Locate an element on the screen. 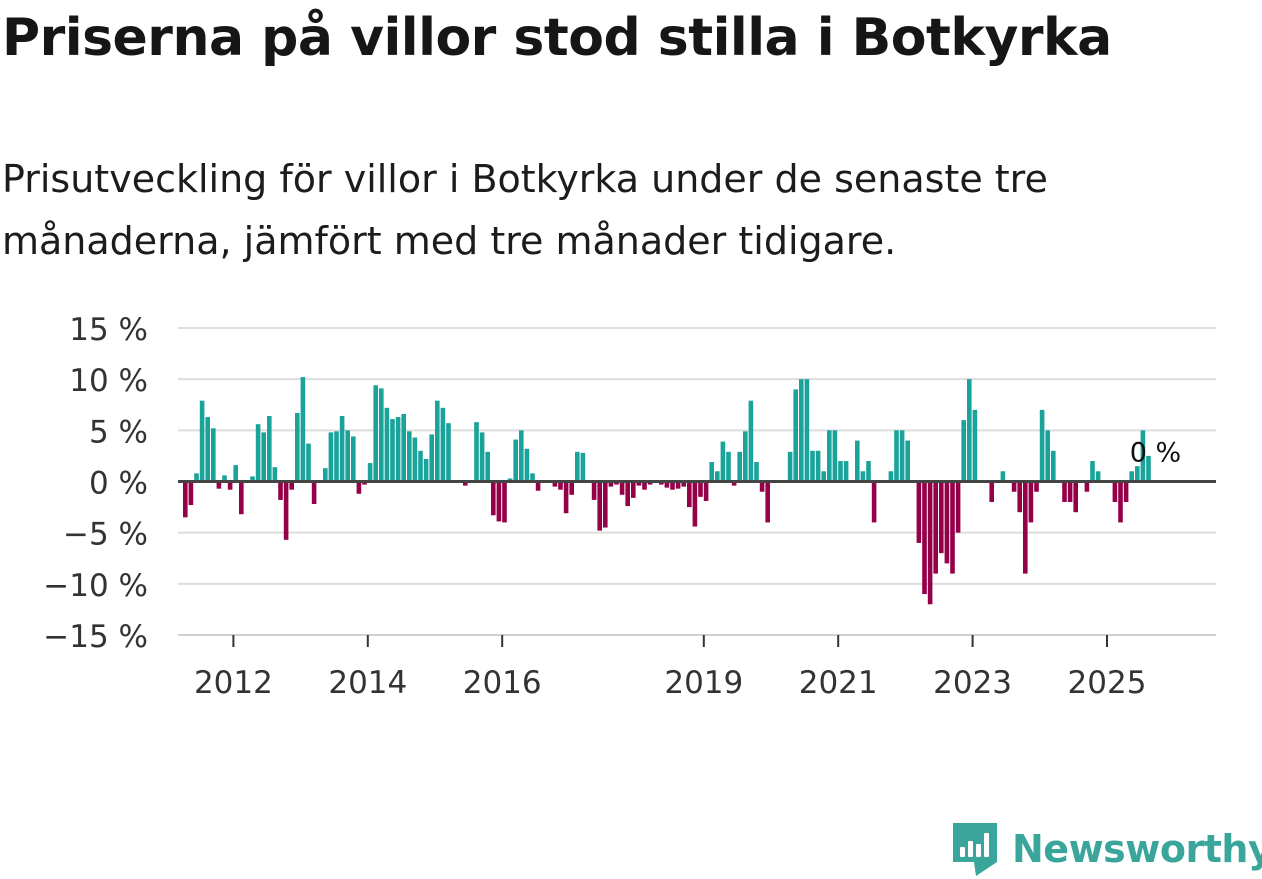  x-tick-label: 2019 is located at coordinates (703, 683).